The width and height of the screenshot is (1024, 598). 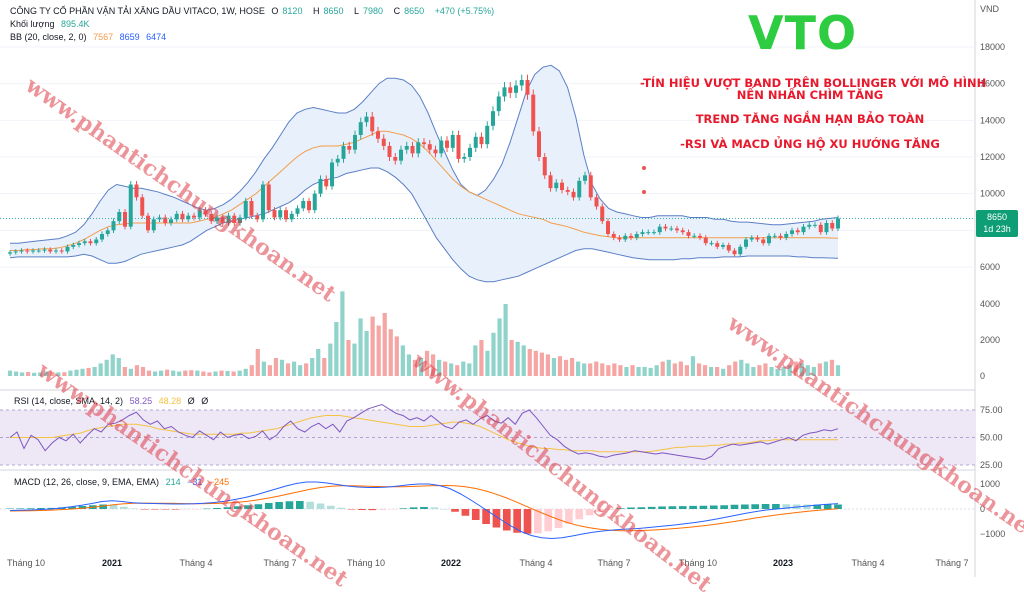 I want to click on price-tick-label: 14000, so click(x=992, y=120).